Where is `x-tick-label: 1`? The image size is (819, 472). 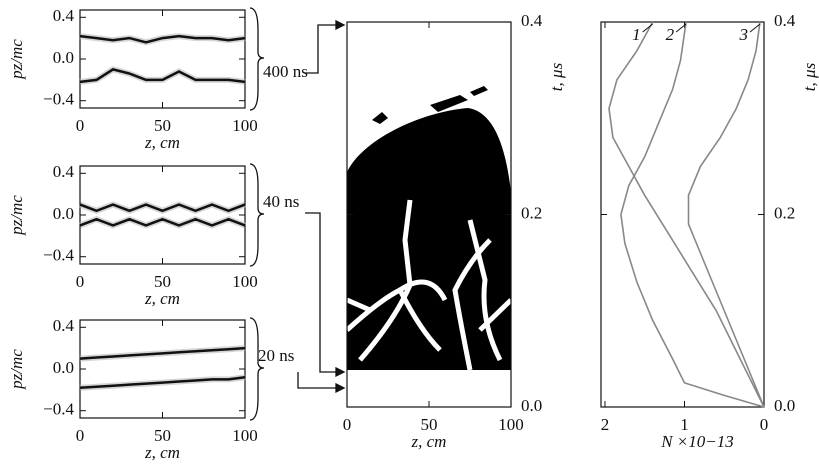 x-tick-label: 1 is located at coordinates (684, 424).